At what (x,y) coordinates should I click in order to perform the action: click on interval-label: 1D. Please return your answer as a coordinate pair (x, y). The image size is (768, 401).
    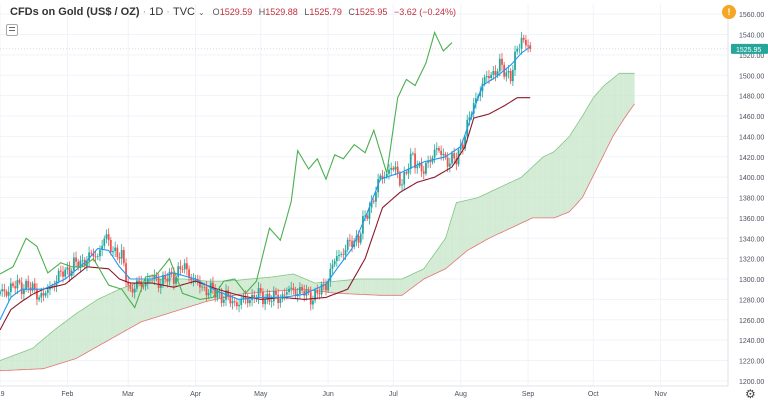
    Looking at the image, I should click on (156, 12).